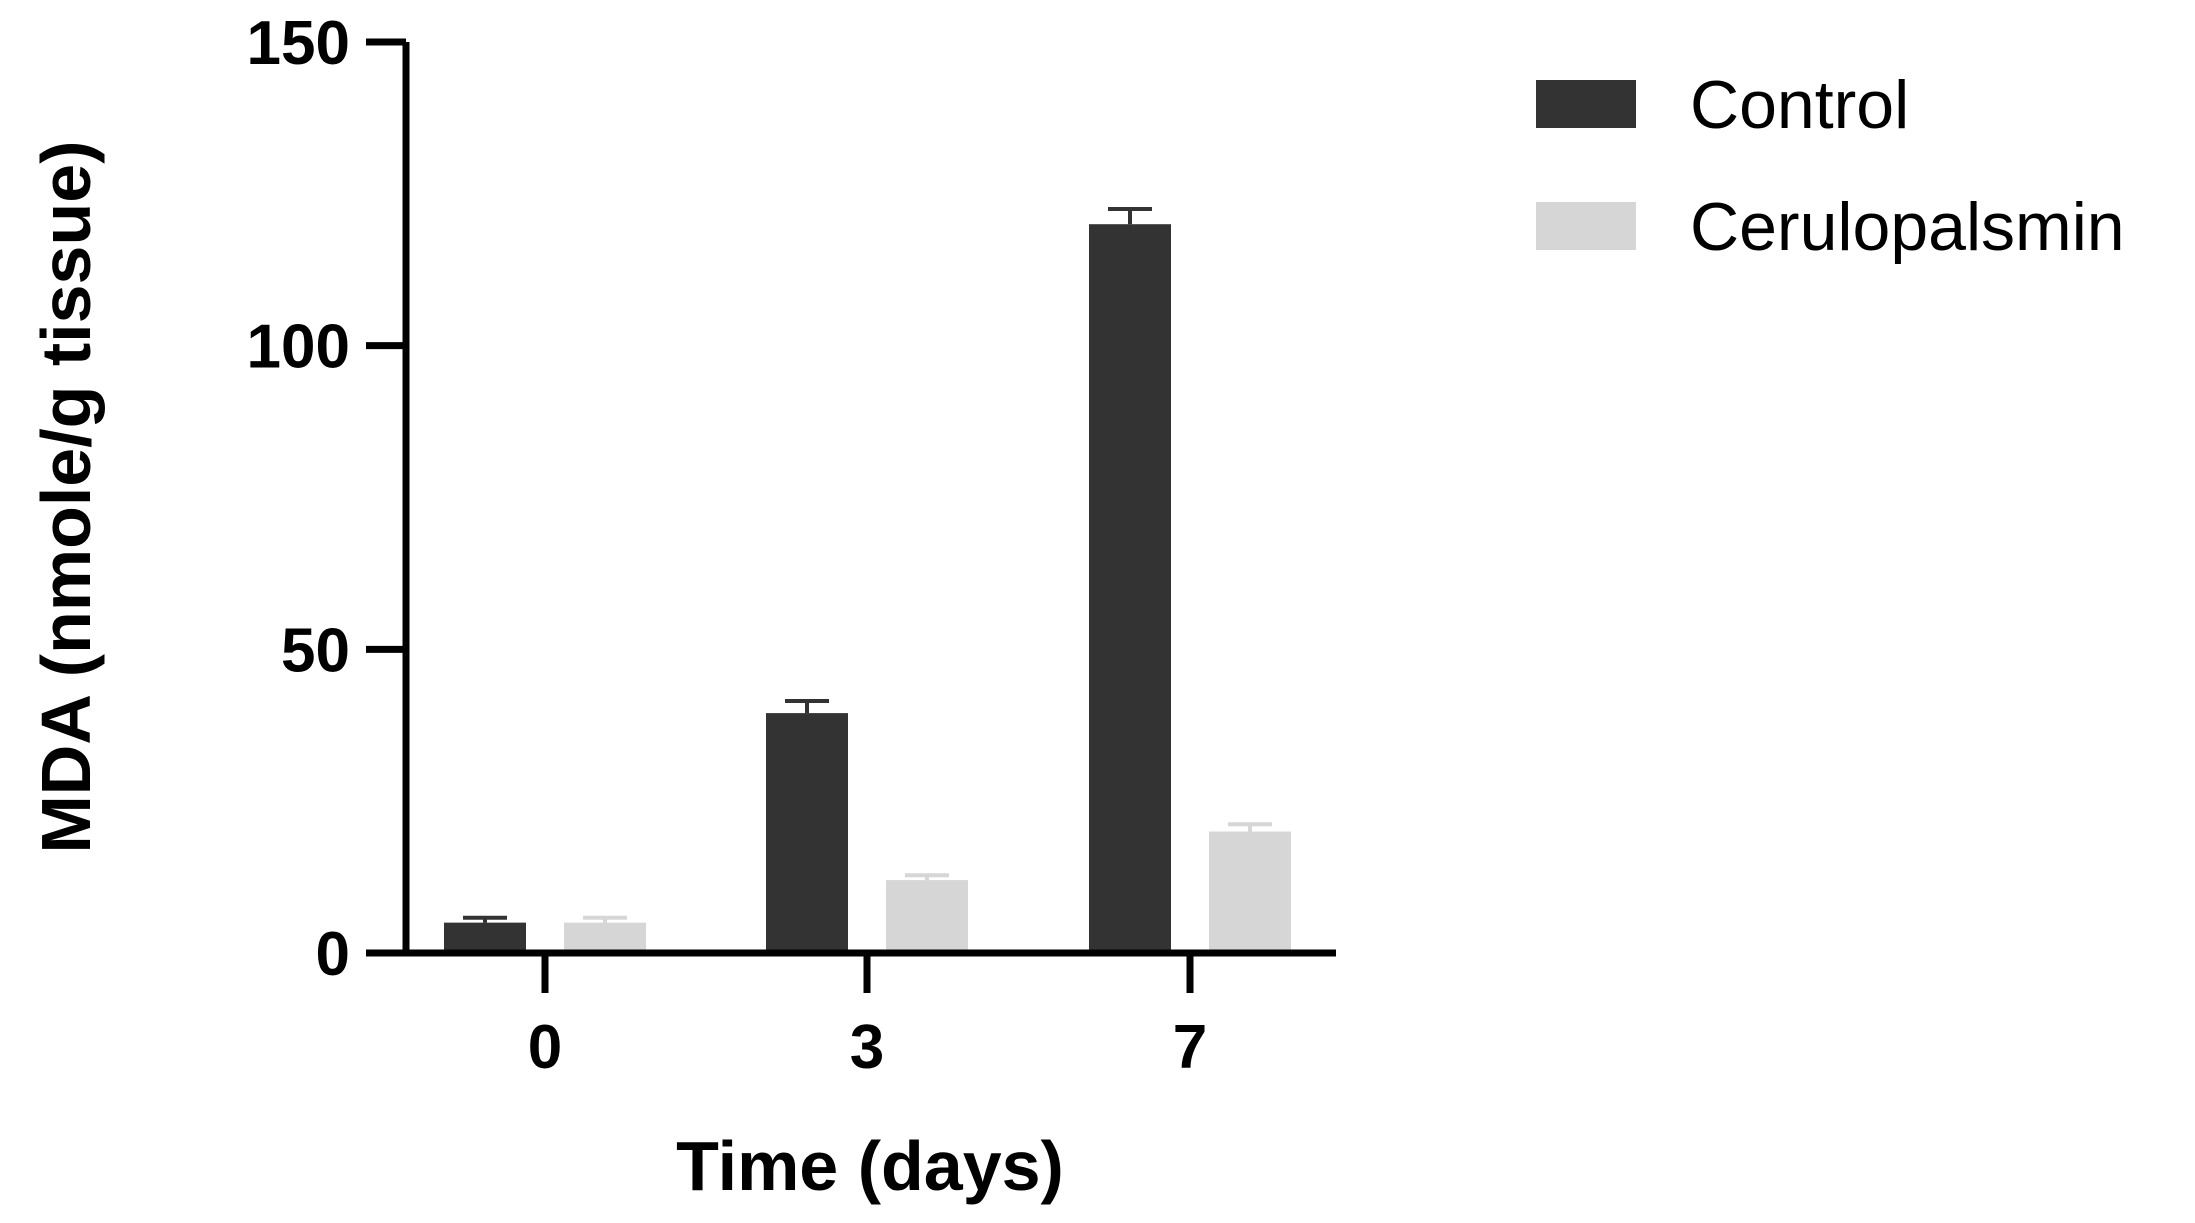 This screenshot has width=2195, height=1223. What do you see at coordinates (1586, 104) in the screenshot?
I see `legend-swatch-control` at bounding box center [1586, 104].